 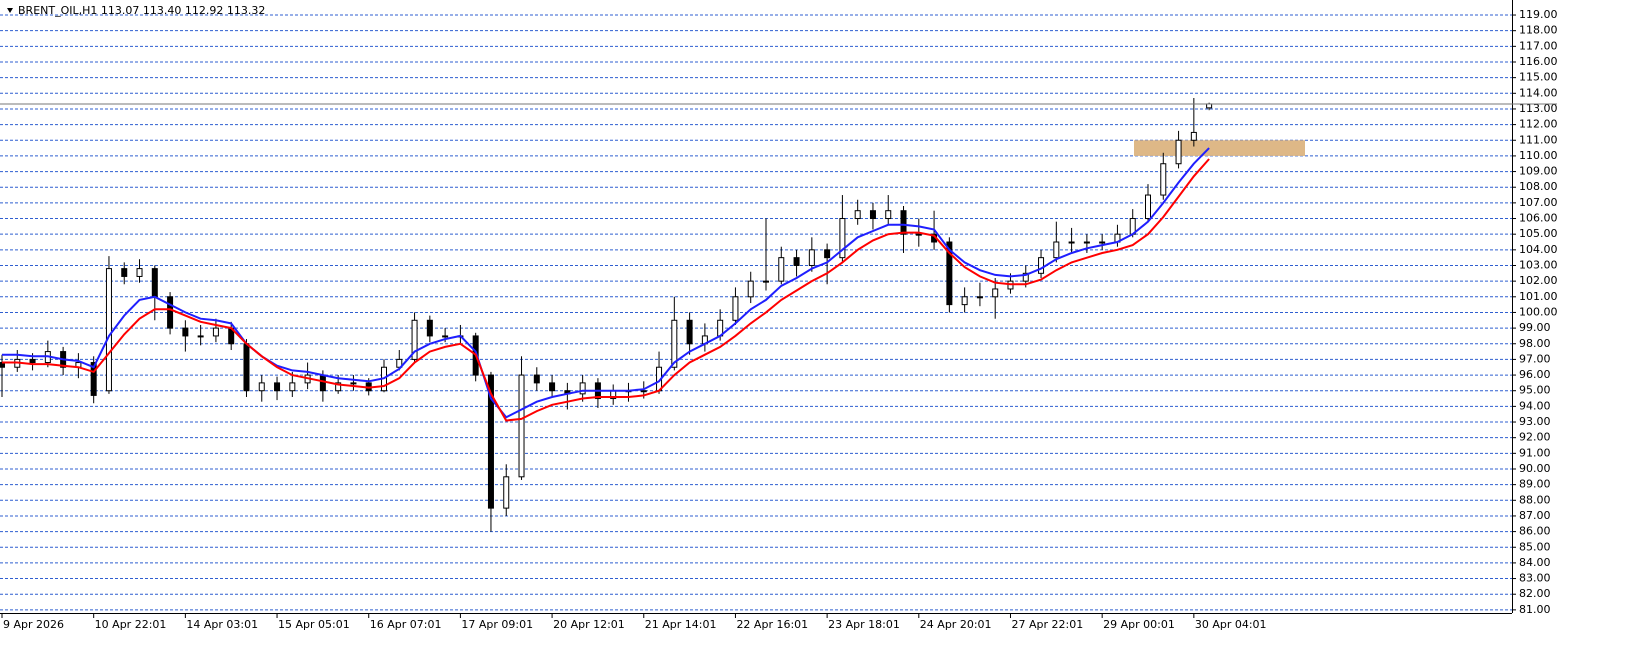 What do you see at coordinates (1535, 593) in the screenshot?
I see `y-tick-label: 82.00` at bounding box center [1535, 593].